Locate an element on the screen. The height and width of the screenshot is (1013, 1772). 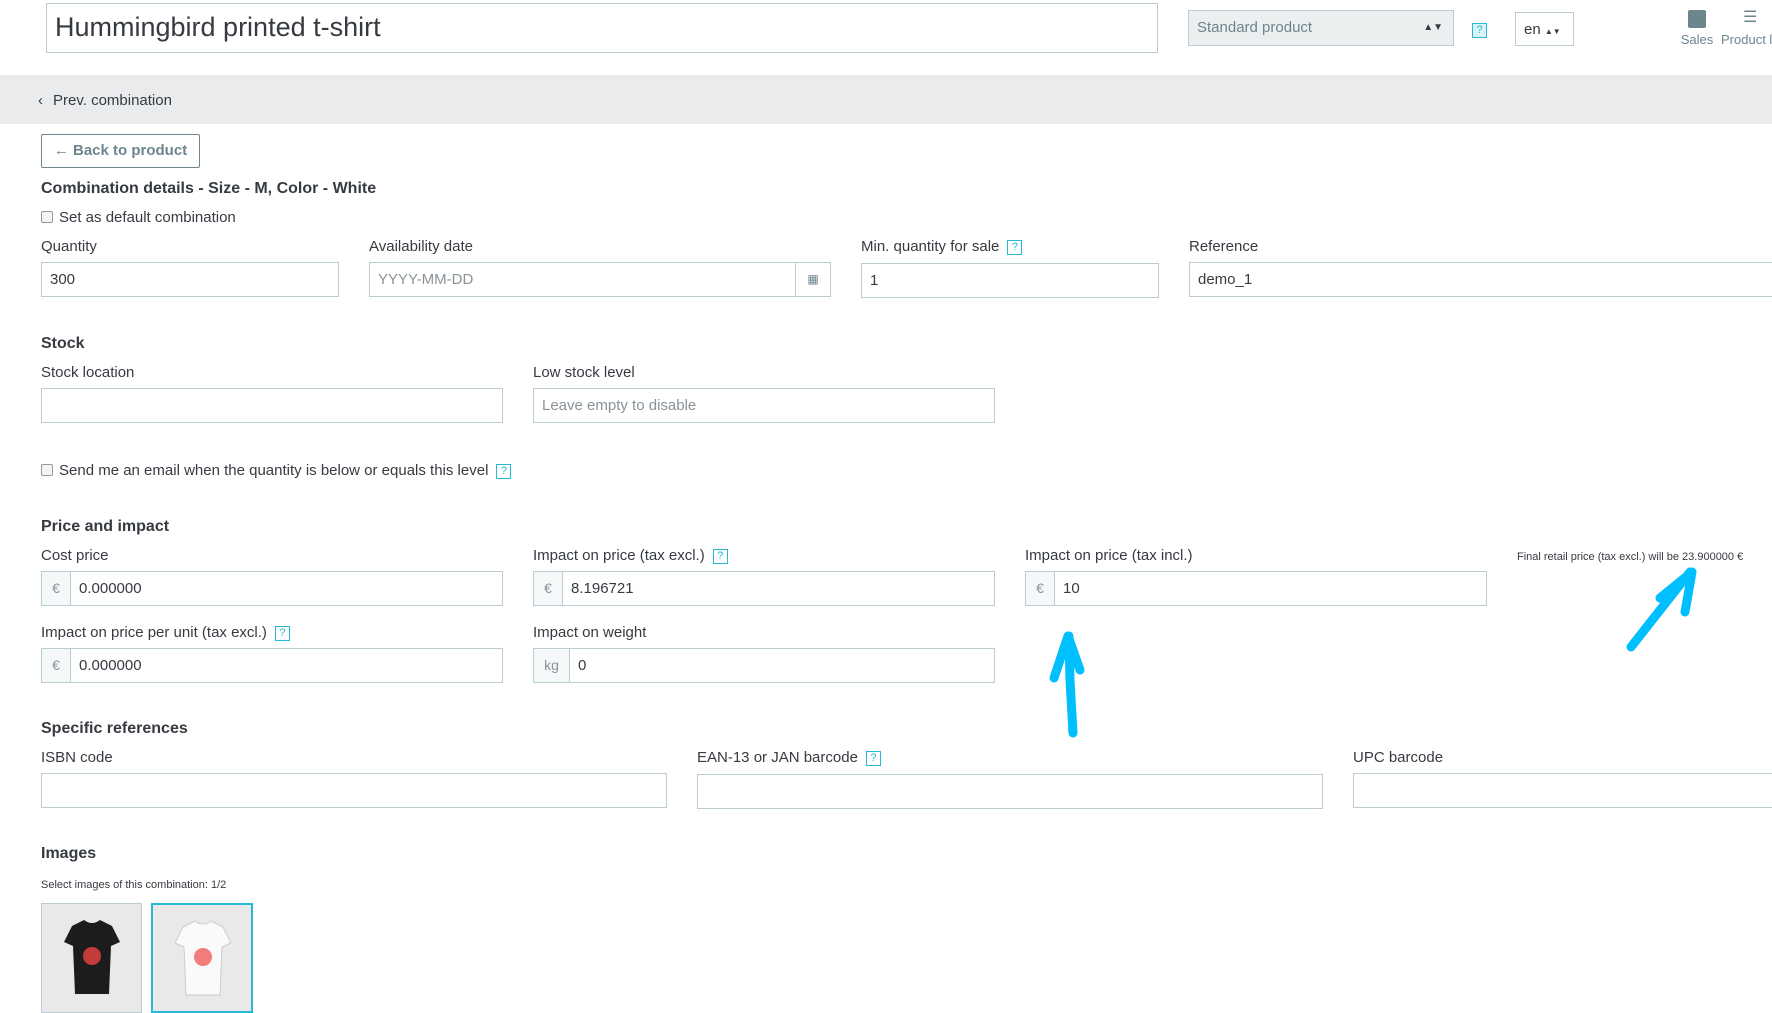
combination-nav-bar is located at coordinates (886, 99).